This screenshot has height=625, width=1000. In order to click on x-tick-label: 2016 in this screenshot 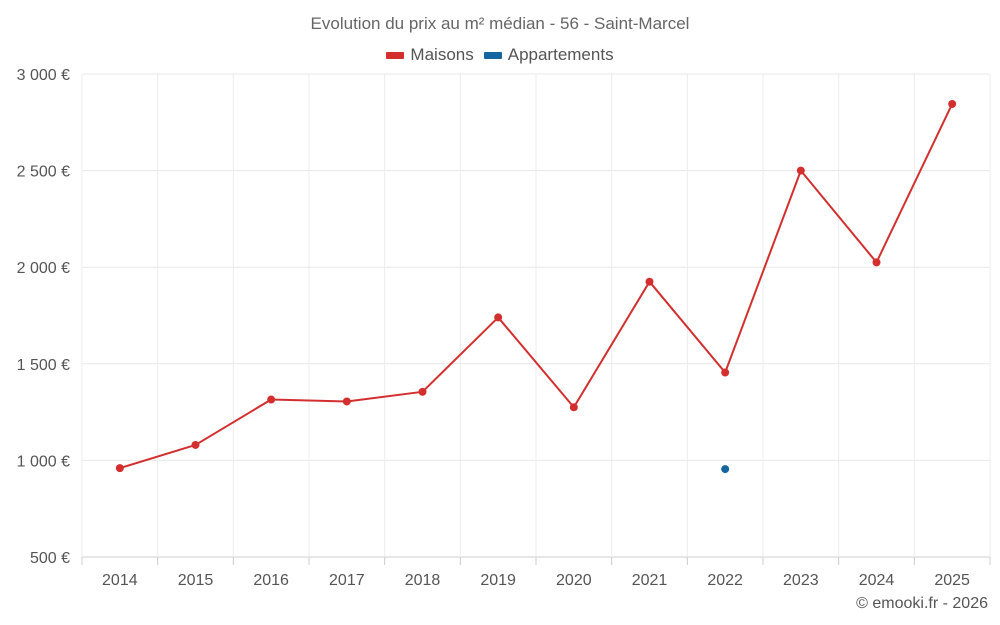, I will do `click(271, 580)`.